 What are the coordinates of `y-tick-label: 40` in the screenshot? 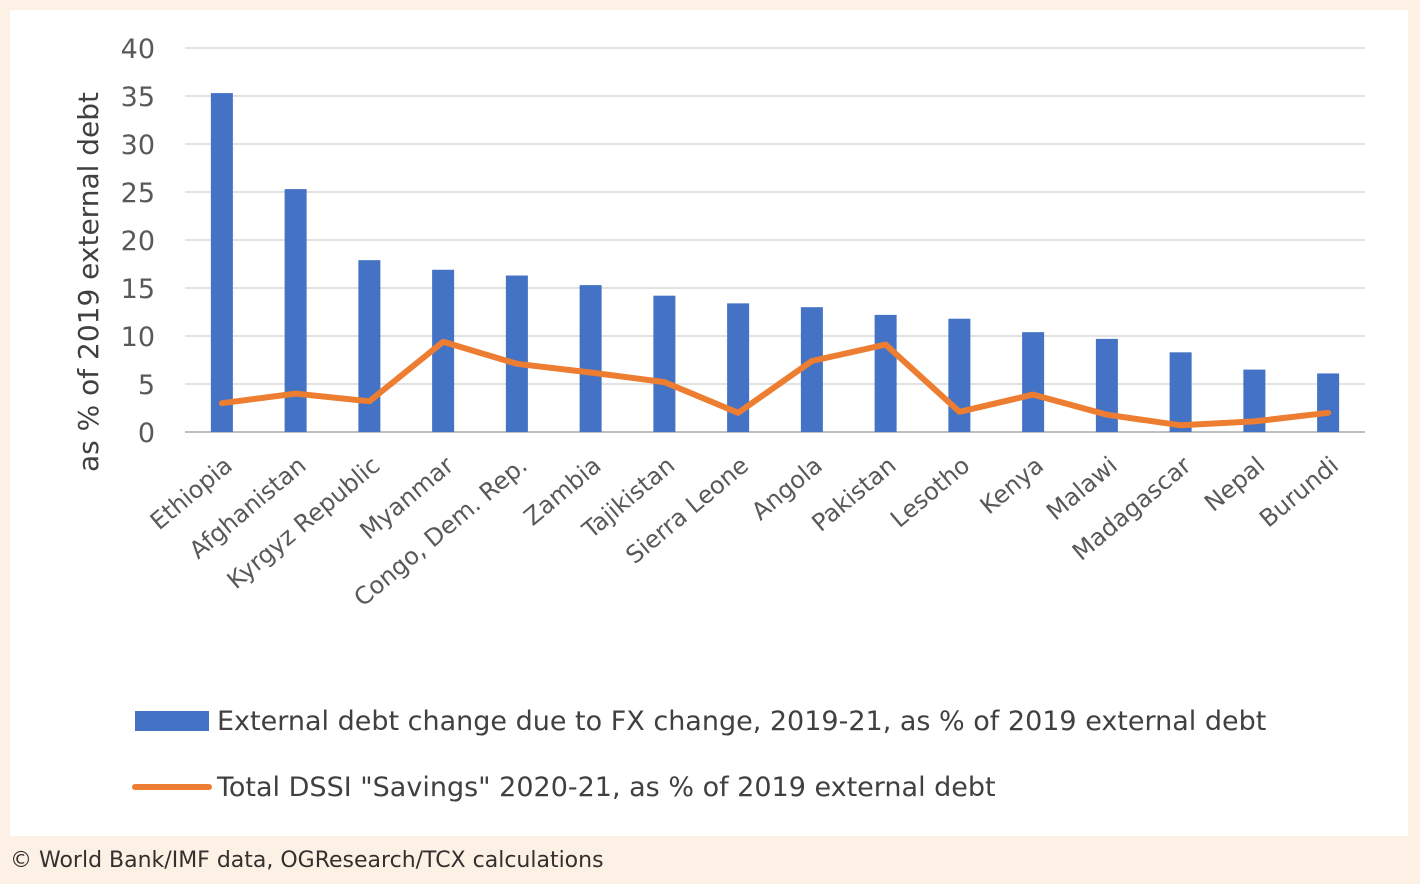 It's located at (138, 49).